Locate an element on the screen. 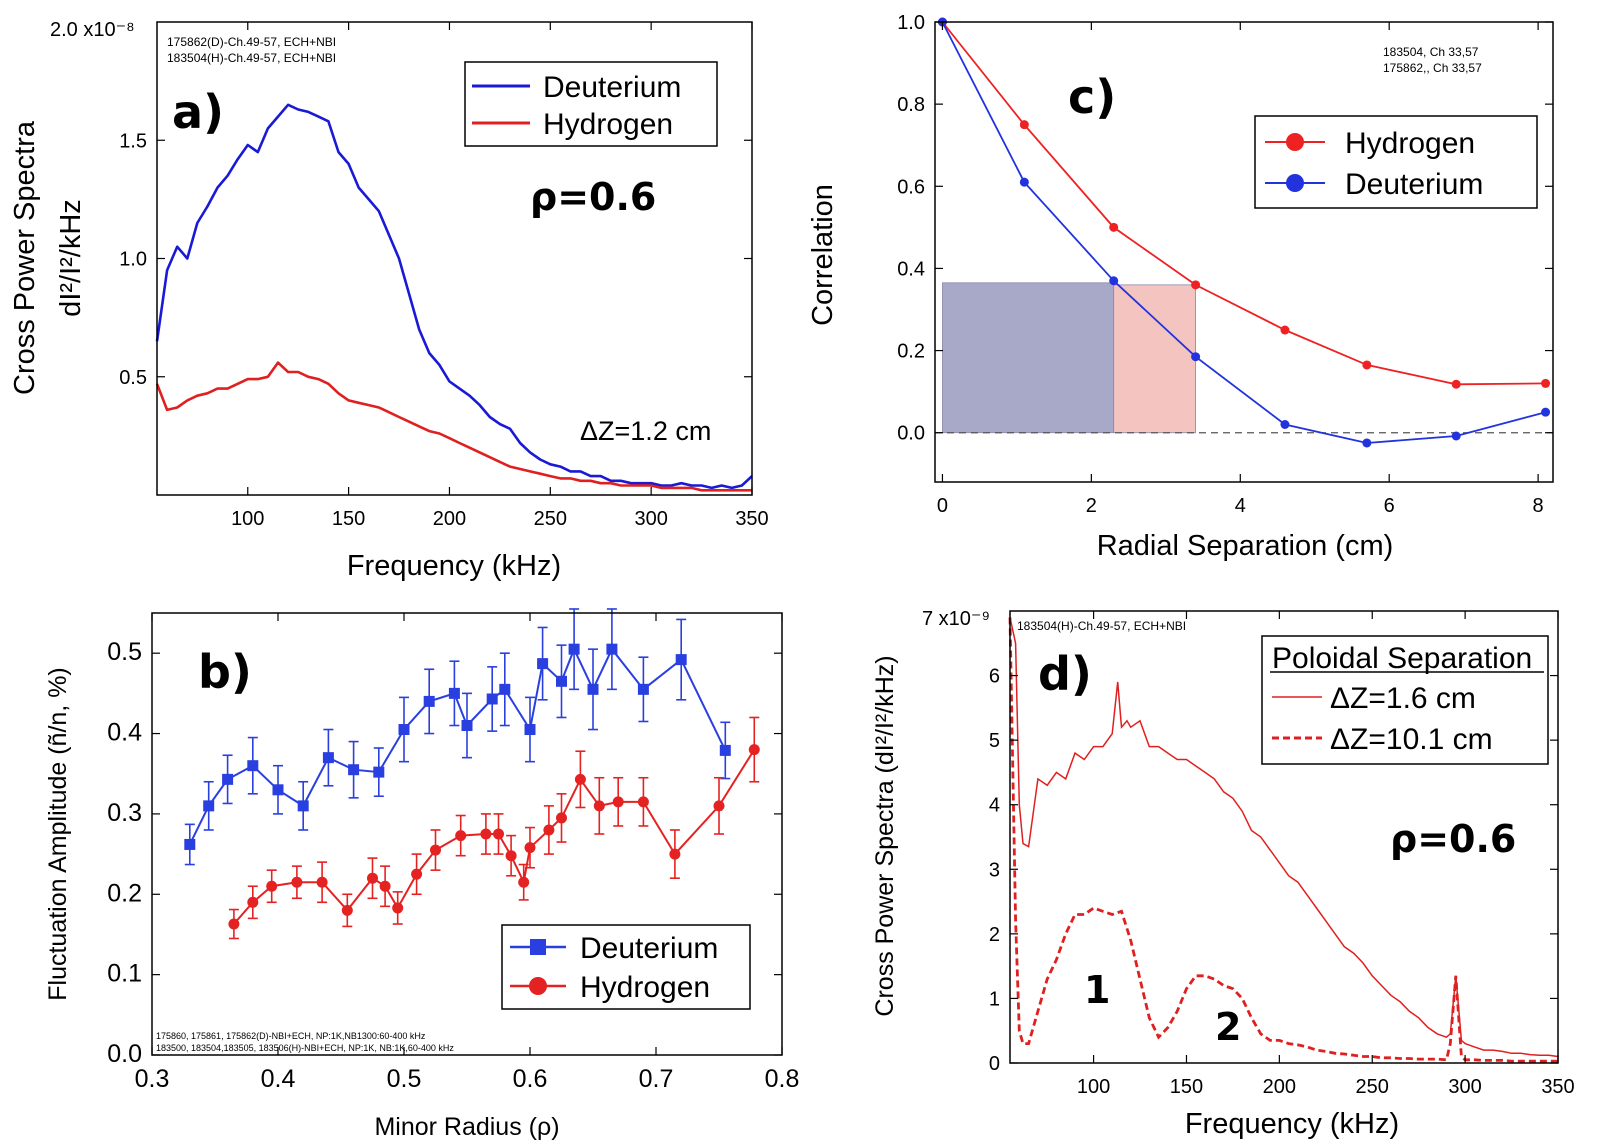 The image size is (1600, 1147). panel-d-ylabel: Cross Power Spectra (dI²/I²/kHz) is located at coordinates (885, 835).